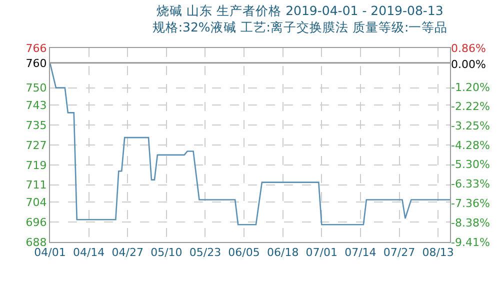  Describe the element at coordinates (470, 242) in the screenshot. I see `y2-tick-label: -9.41%` at that location.